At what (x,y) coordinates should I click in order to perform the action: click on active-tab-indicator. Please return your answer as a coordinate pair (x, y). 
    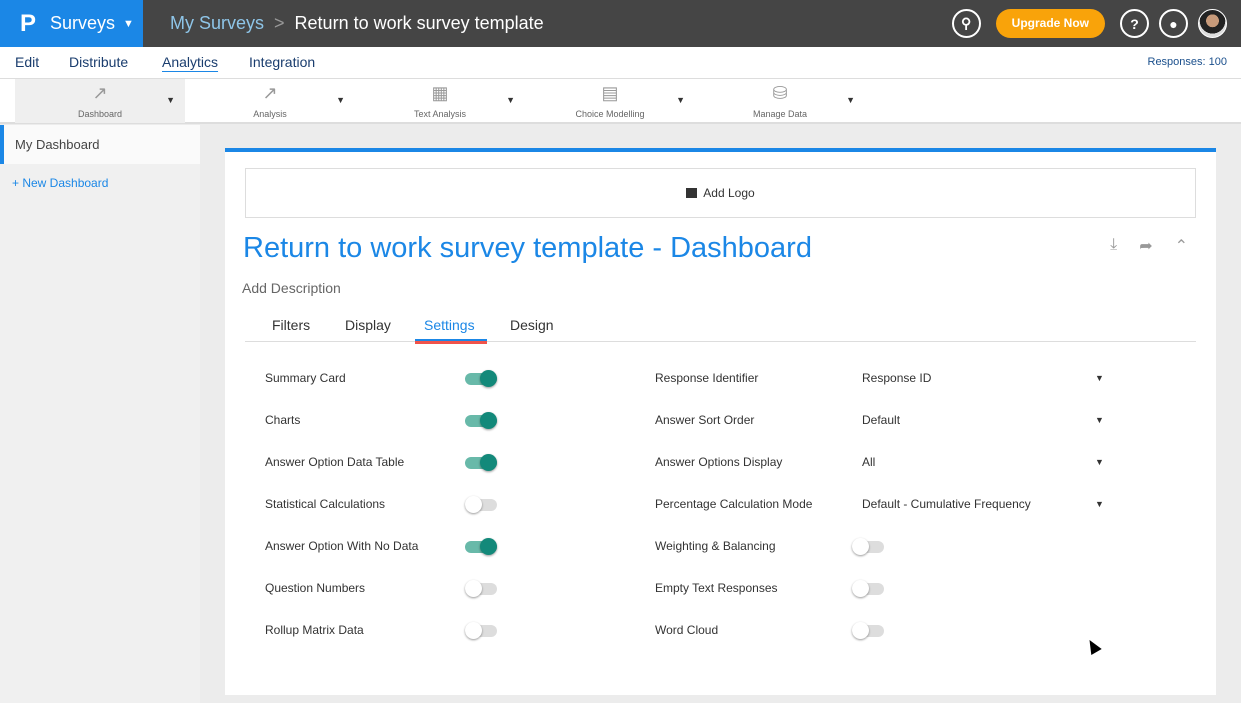
    Looking at the image, I should click on (451, 341).